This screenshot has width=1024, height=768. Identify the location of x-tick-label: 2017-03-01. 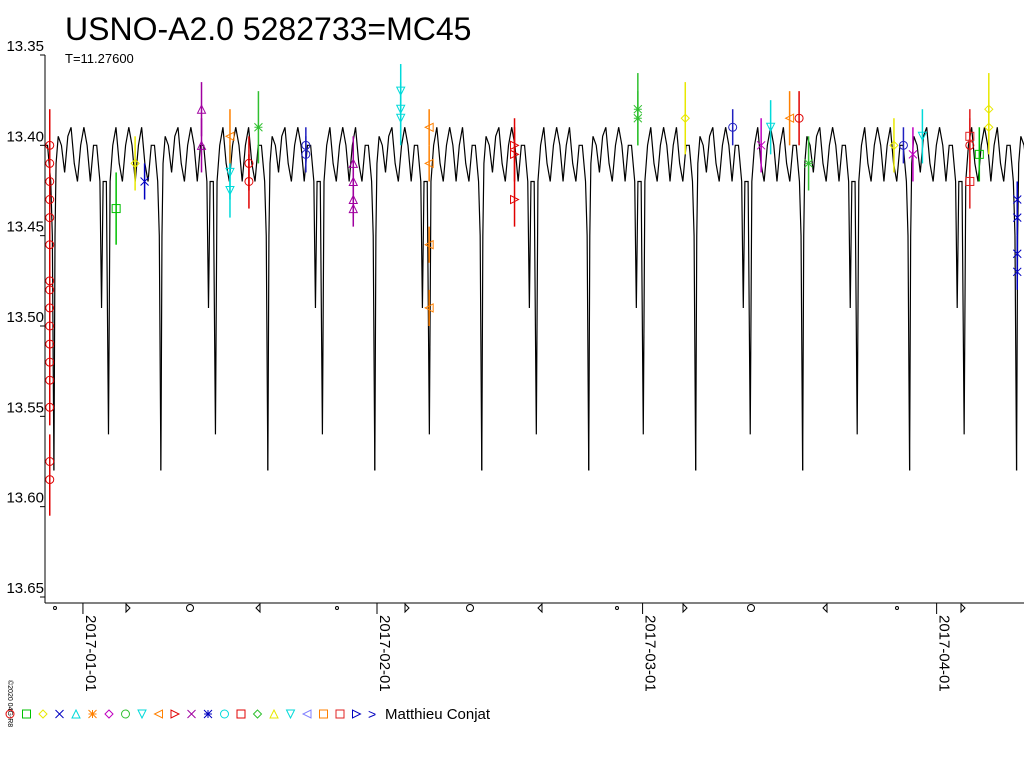
(650, 653).